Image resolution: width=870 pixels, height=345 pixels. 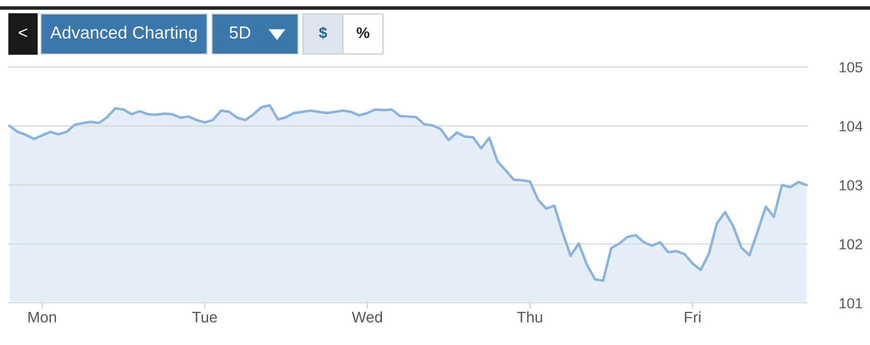 What do you see at coordinates (851, 244) in the screenshot?
I see `y-tick-label: 102` at bounding box center [851, 244].